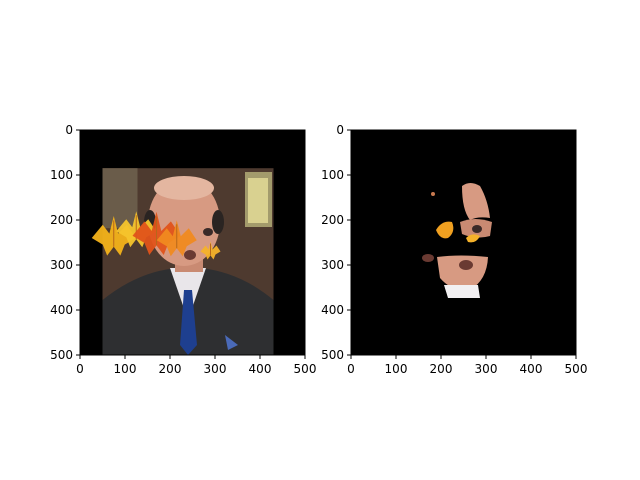  I want to click on hair-side-right, so click(218, 222).